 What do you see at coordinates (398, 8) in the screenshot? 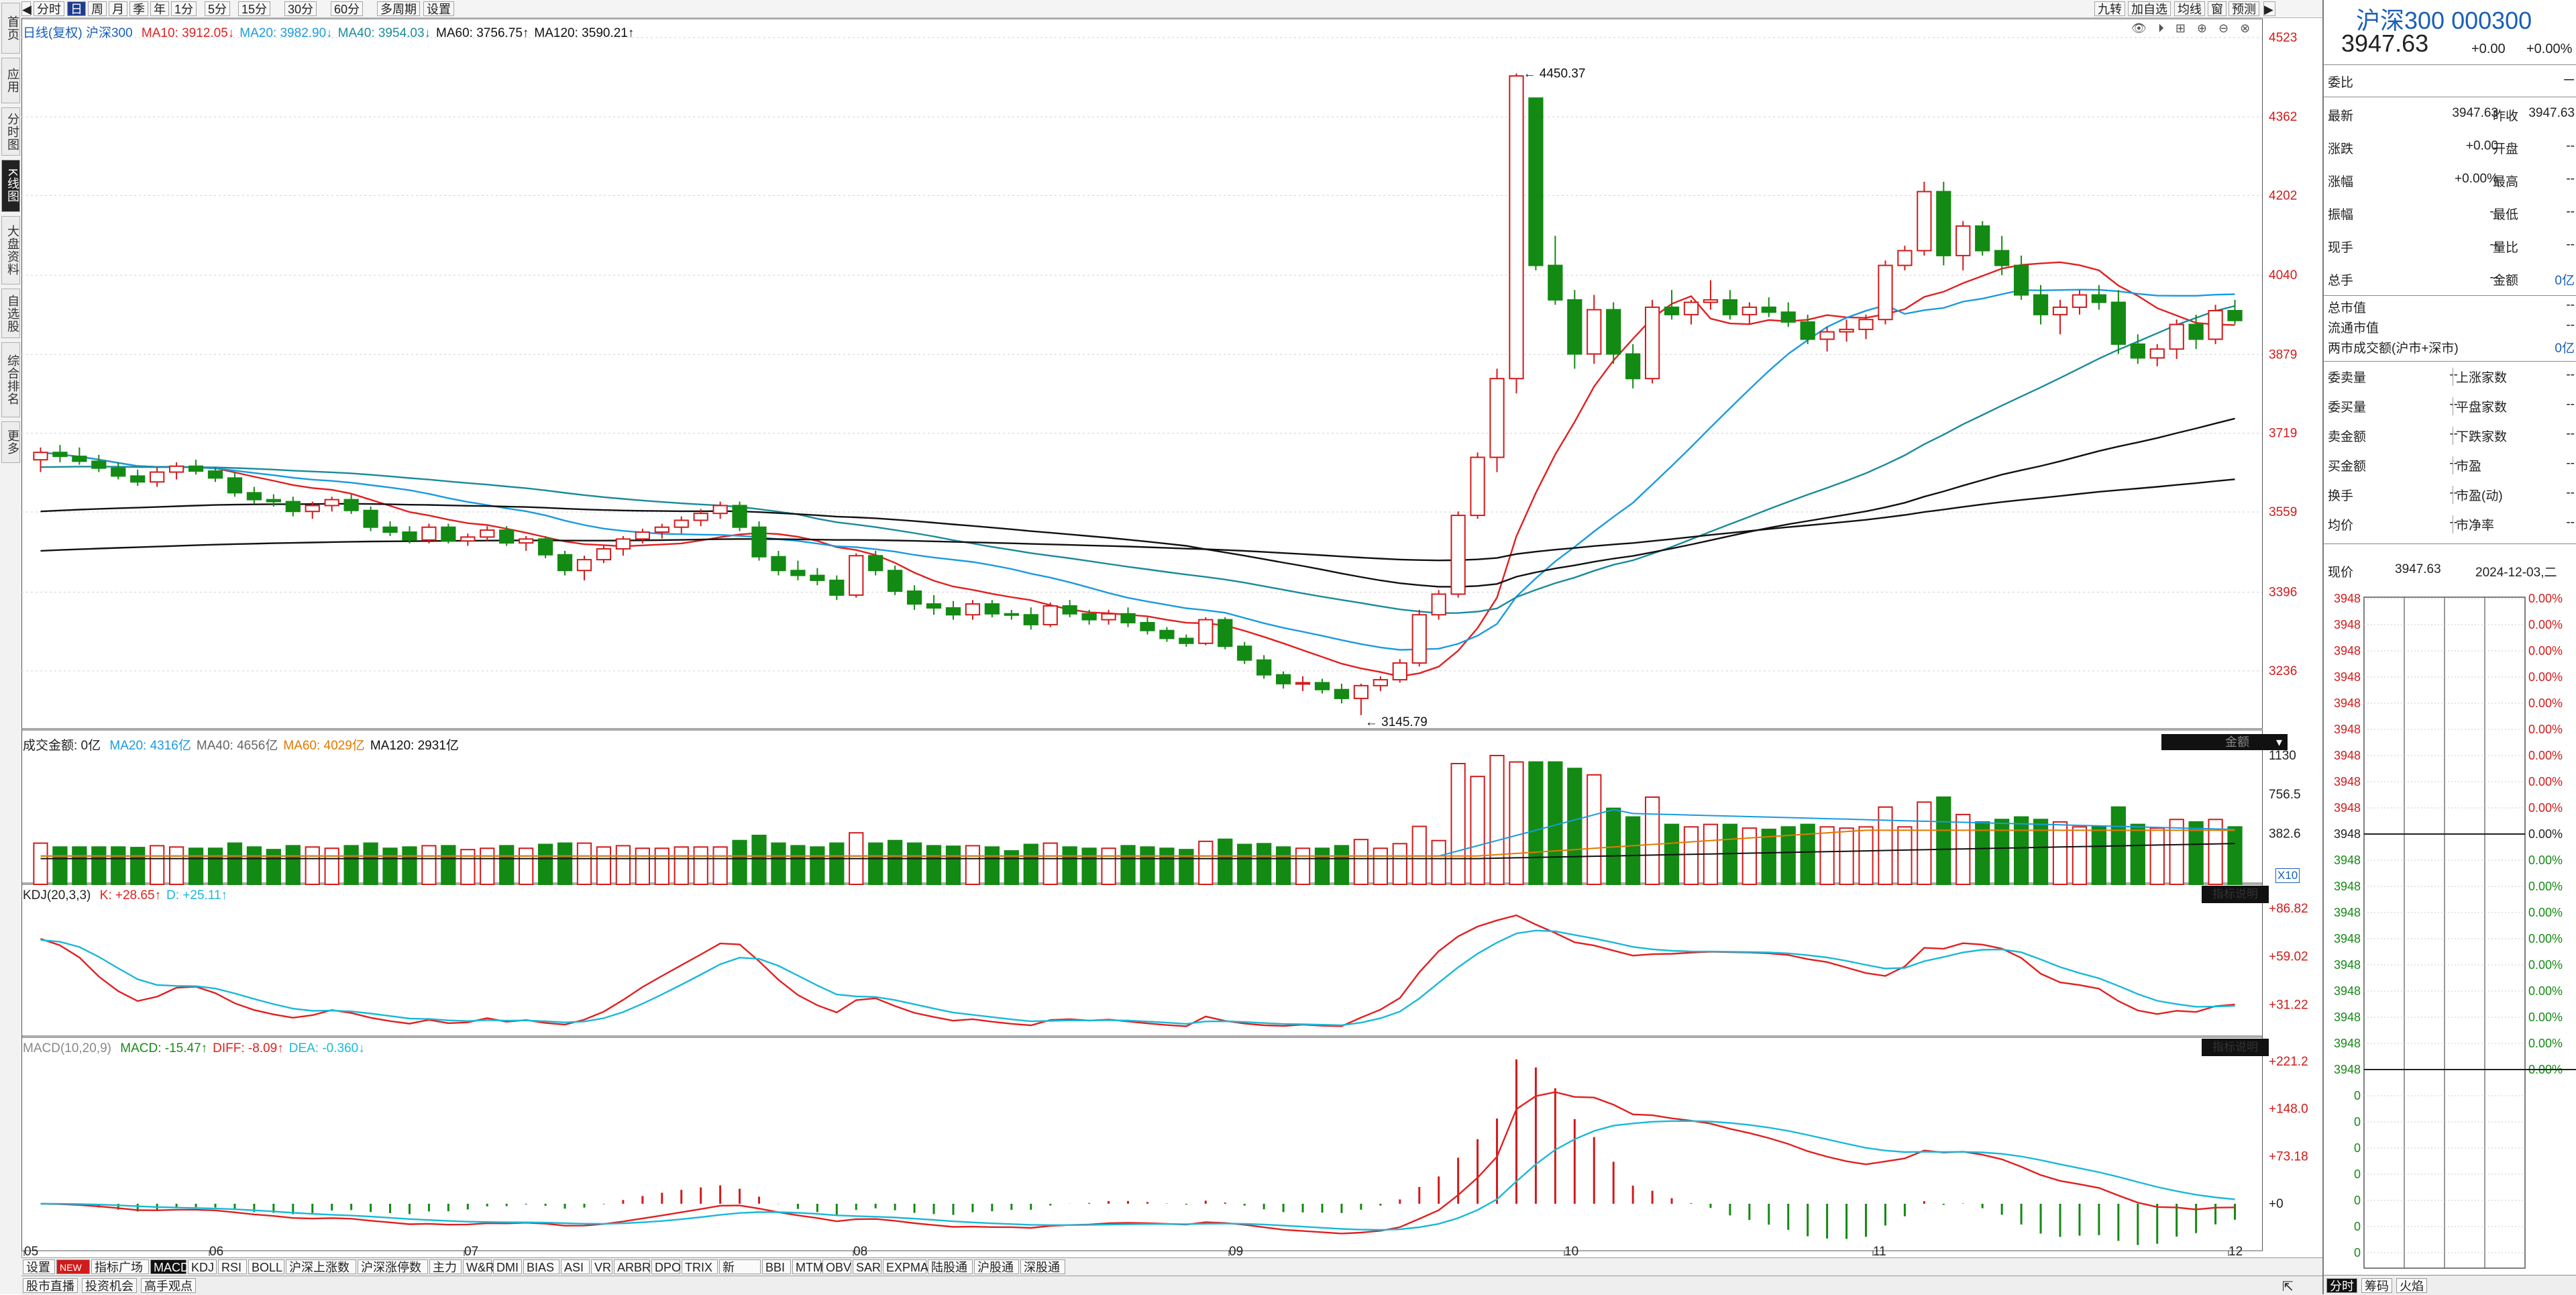
I see `period-btn-11: 多周期` at bounding box center [398, 8].